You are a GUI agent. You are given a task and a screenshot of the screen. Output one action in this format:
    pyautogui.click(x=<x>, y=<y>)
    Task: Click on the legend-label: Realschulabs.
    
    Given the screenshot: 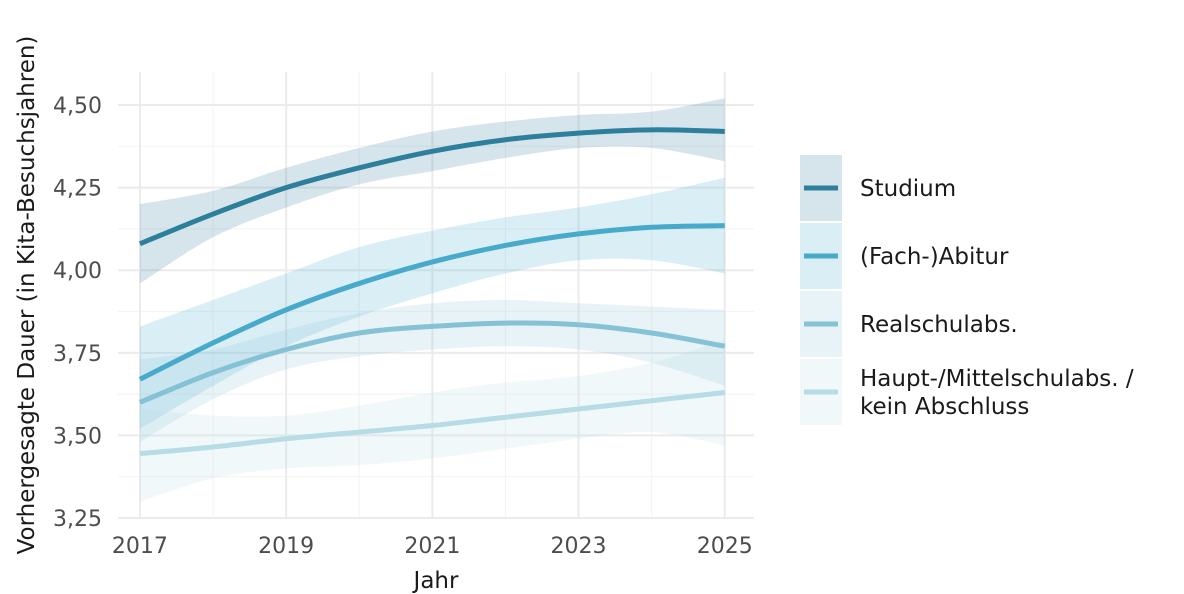 What is the action you would take?
    pyautogui.click(x=939, y=325)
    